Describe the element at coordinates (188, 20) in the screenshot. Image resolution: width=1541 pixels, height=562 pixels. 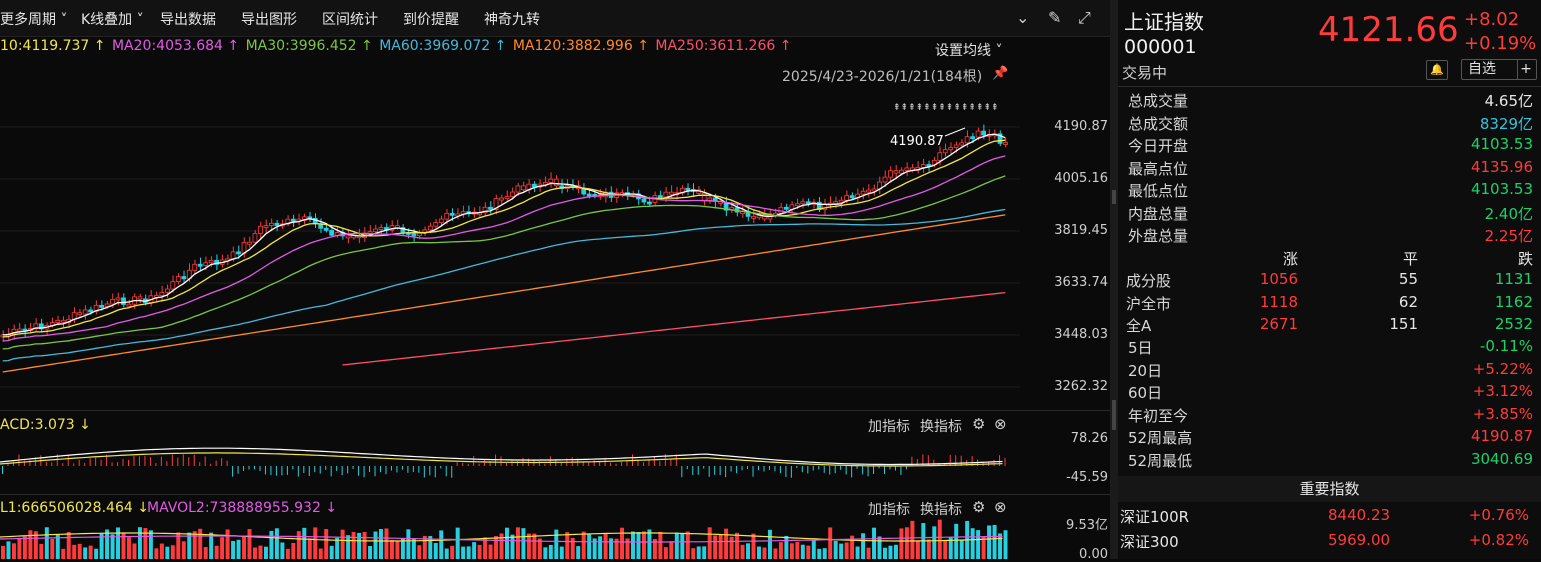
I see `export-data-button: 导出数据` at that location.